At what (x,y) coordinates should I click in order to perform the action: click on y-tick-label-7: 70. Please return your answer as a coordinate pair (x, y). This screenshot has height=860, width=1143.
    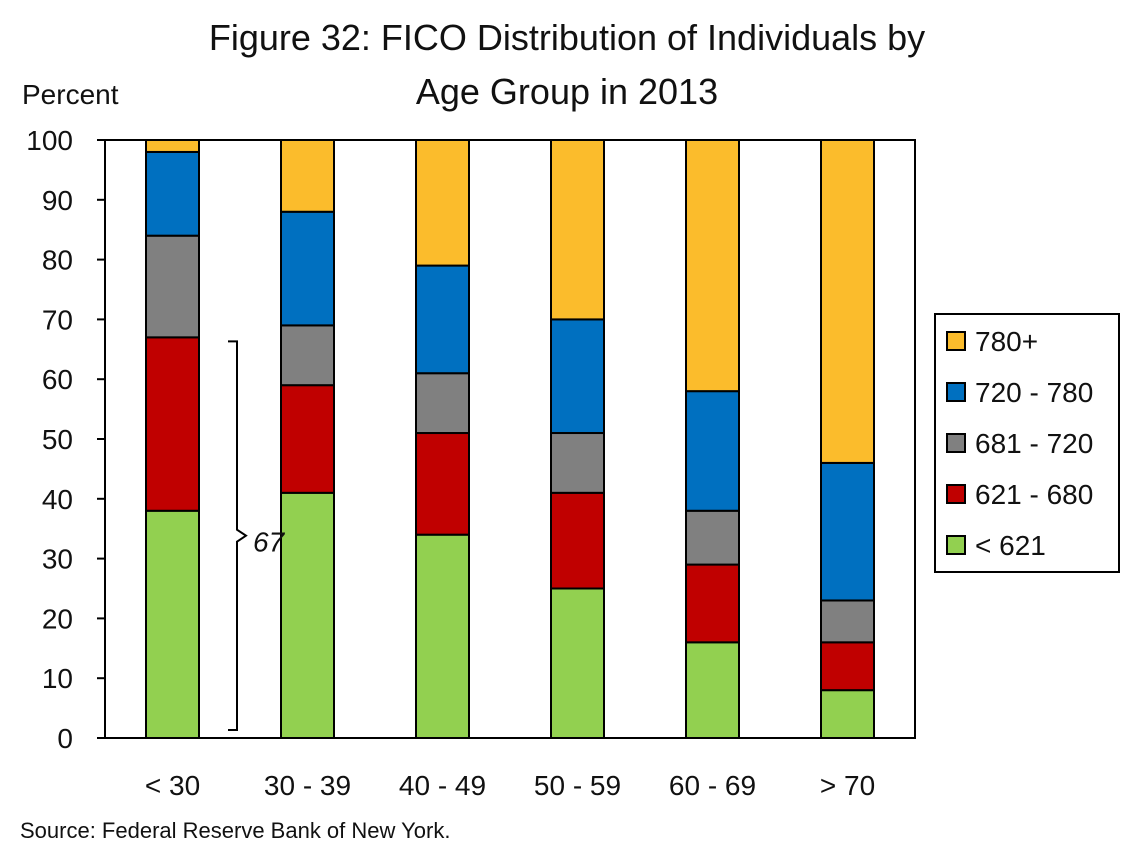
    Looking at the image, I should click on (57, 319).